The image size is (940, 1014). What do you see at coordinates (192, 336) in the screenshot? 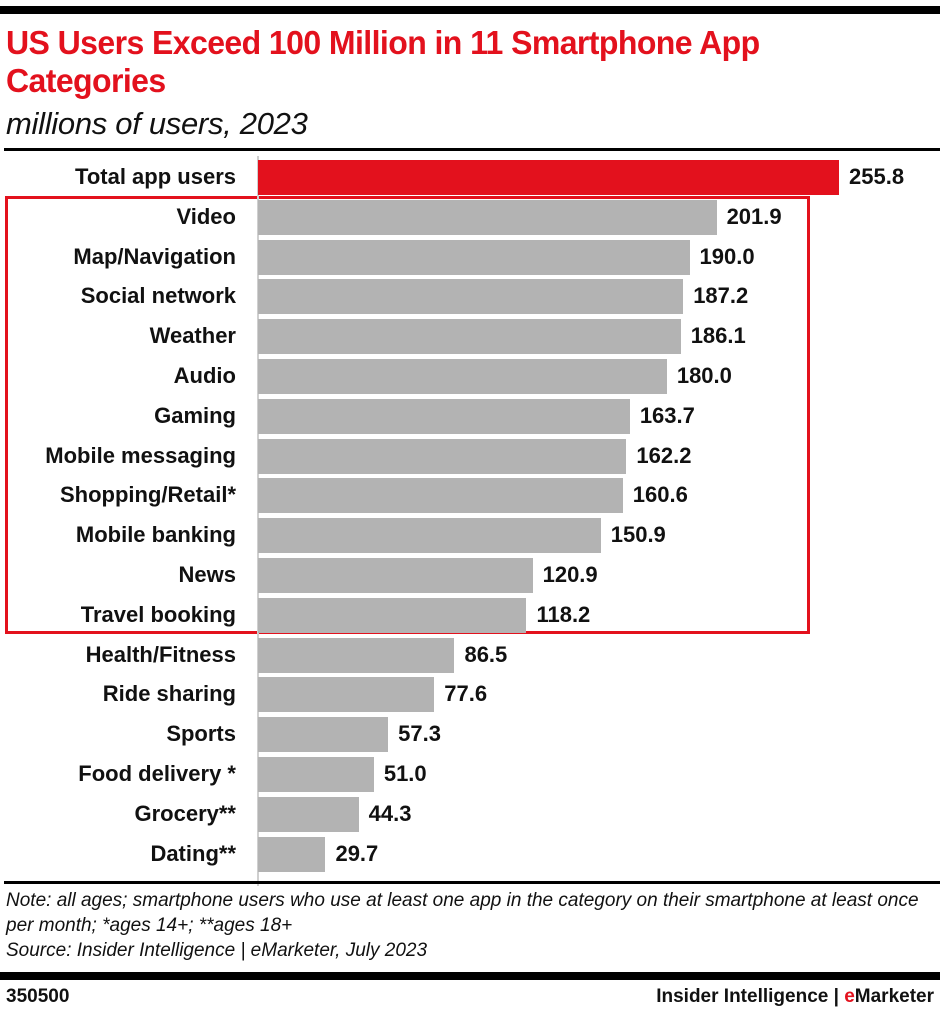
I see `category-label-weather: Weather` at bounding box center [192, 336].